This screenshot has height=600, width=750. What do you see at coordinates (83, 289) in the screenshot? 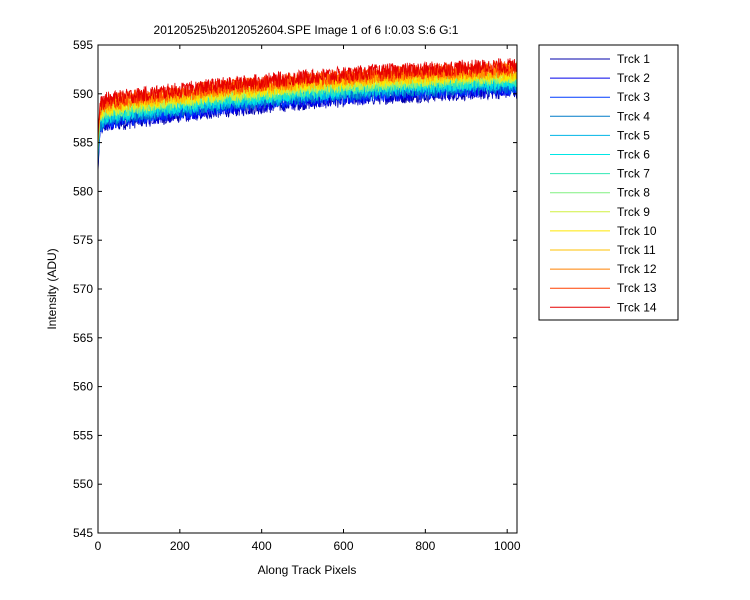
I see `y-tick-label: 570` at bounding box center [83, 289].